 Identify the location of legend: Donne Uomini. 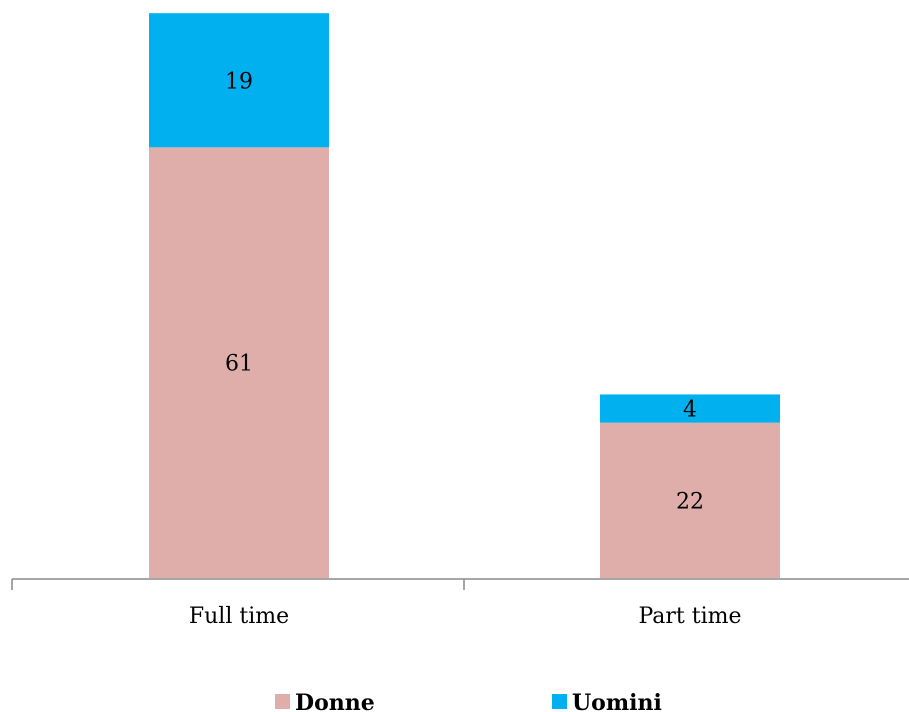
(468, 701).